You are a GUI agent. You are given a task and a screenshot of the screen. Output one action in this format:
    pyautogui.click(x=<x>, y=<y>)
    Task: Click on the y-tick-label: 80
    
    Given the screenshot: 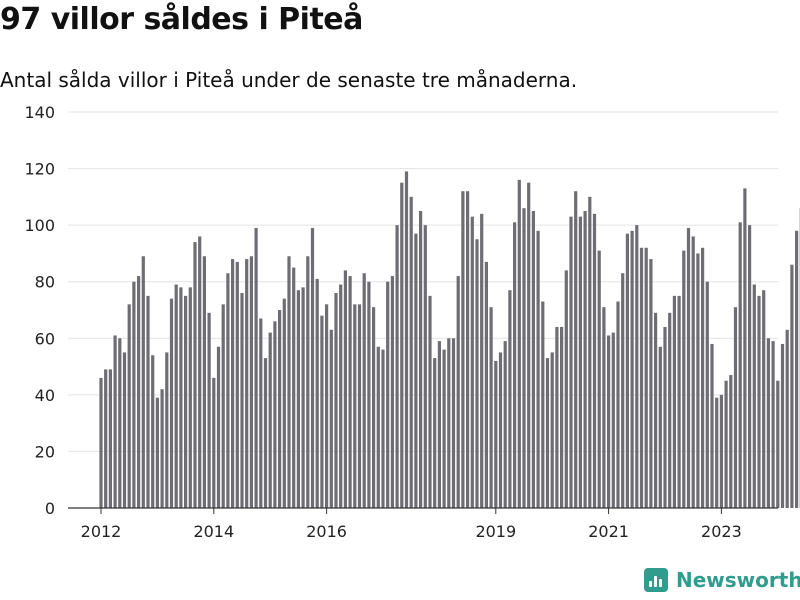 What is the action you would take?
    pyautogui.click(x=45, y=282)
    